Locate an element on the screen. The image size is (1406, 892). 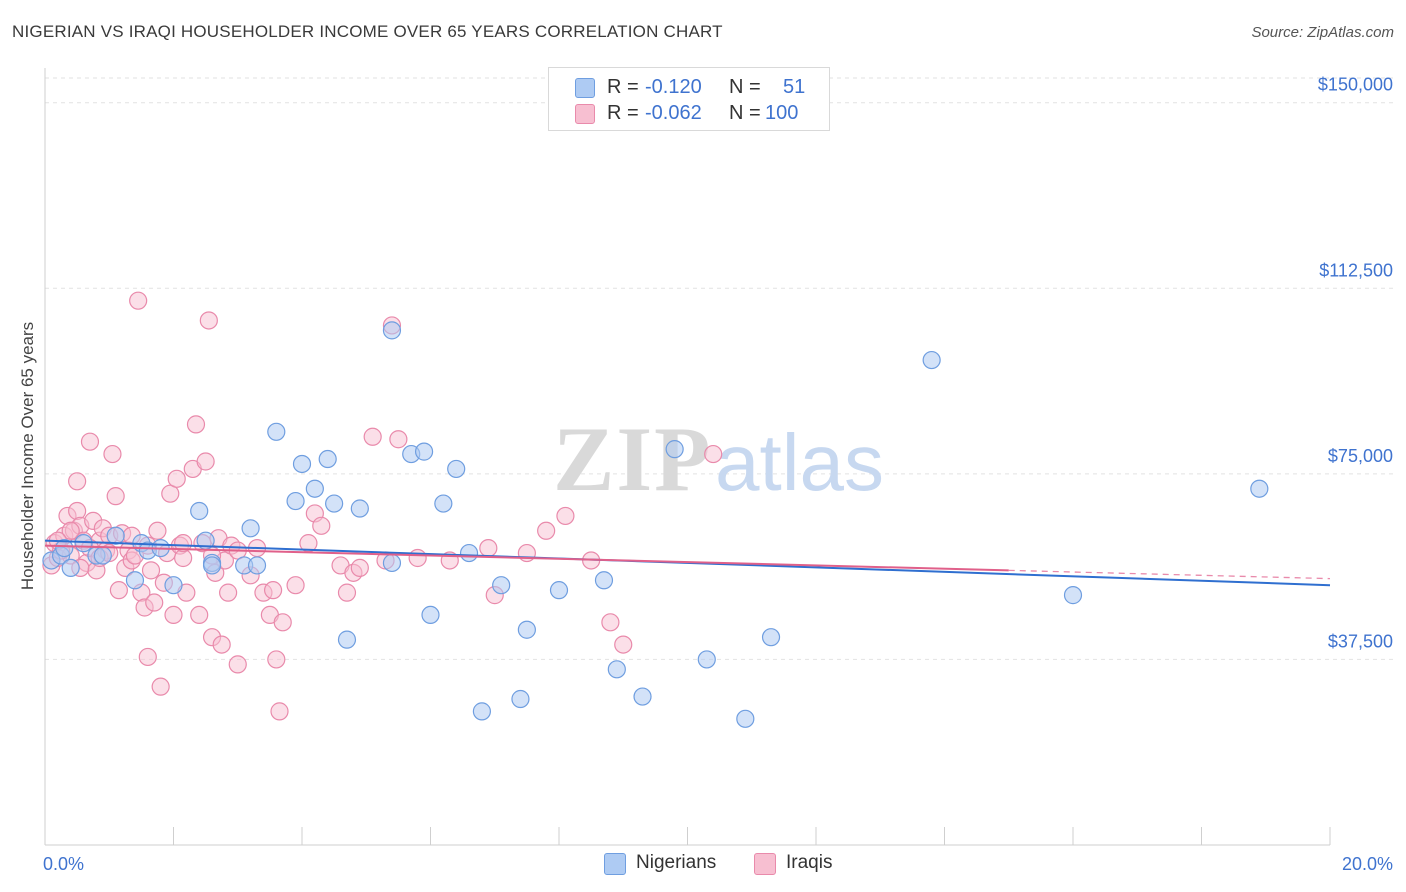
watermark-atlas: atlas is located at coordinates (799, 462).